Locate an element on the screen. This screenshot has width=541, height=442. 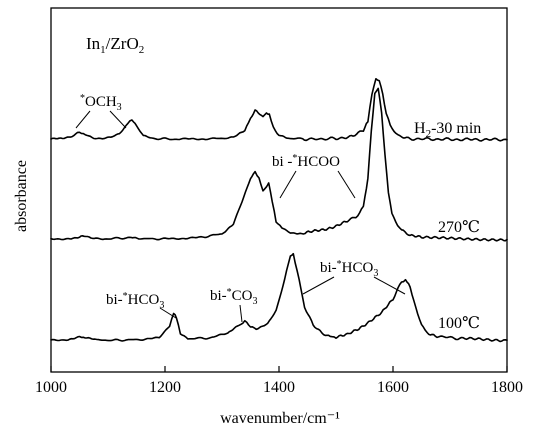
annotation-och3-leader-right is located at coordinates (118, 119).